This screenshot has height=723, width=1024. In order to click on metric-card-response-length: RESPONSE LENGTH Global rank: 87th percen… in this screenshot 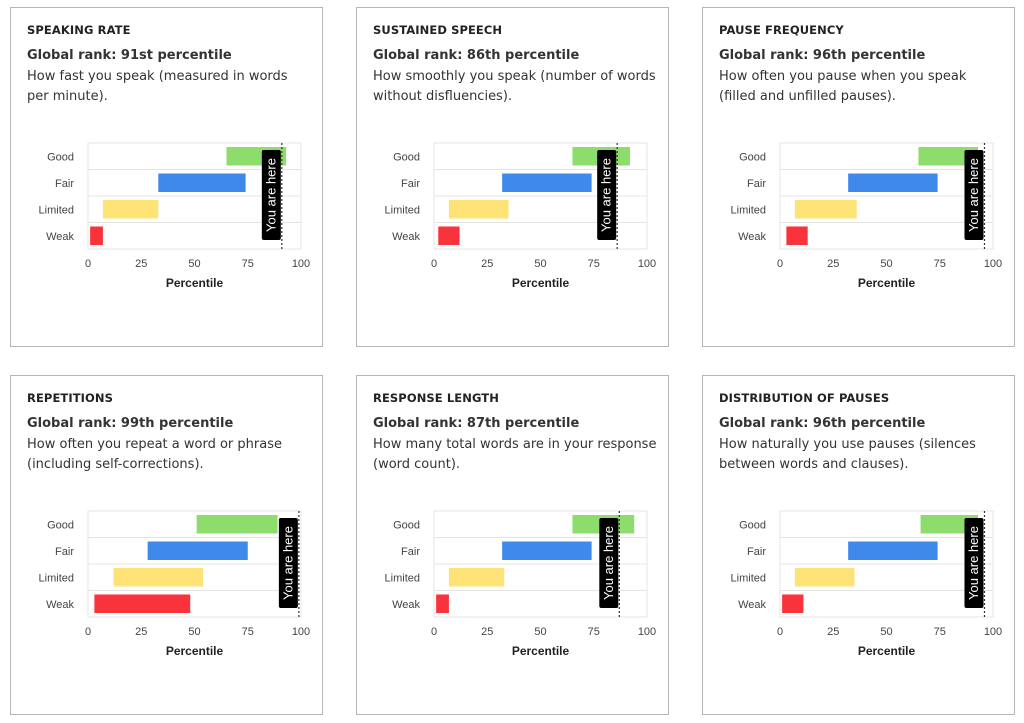, I will do `click(512, 545)`.